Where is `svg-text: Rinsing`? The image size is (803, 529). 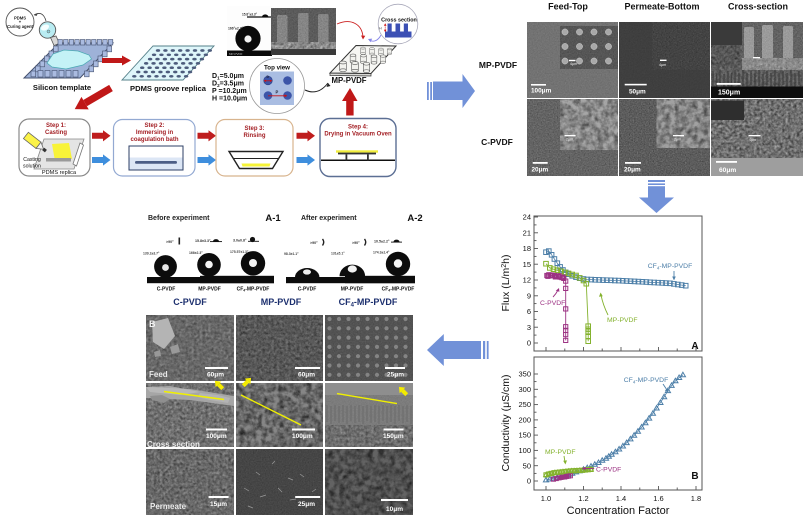 svg-text: Rinsing is located at coordinates (255, 136).